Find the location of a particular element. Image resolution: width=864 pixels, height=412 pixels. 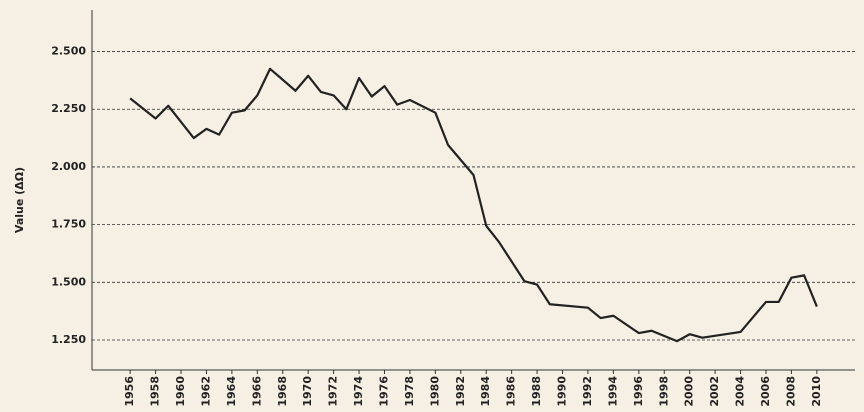

y-tick-label: 1.500 is located at coordinates (68, 281).